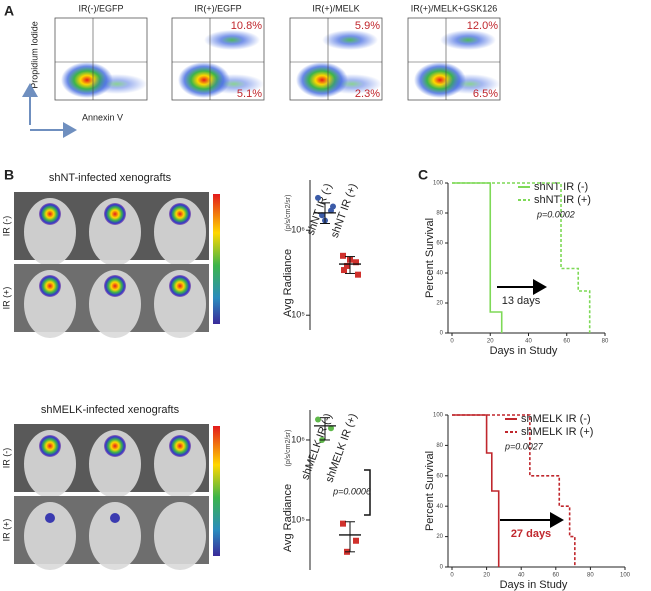 The height and width of the screenshot is (591, 651). Describe the element at coordinates (521, 301) in the screenshot. I see `annotation: 13 days` at that location.